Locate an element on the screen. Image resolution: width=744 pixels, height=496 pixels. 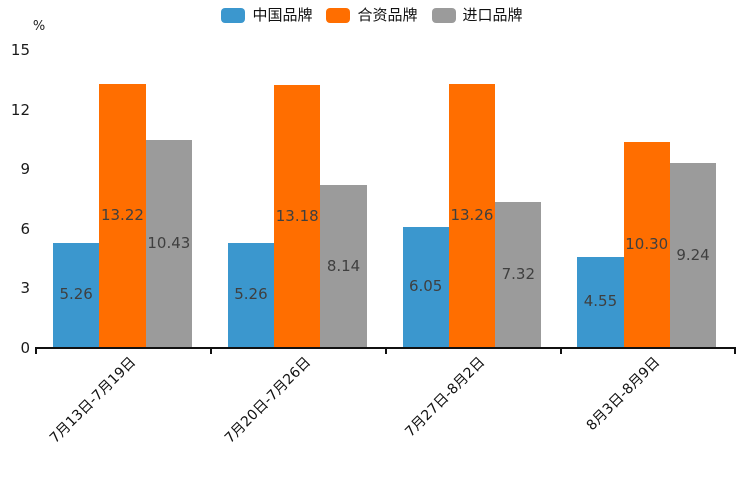
legend-swatch-china-icon is located at coordinates (233, 15).